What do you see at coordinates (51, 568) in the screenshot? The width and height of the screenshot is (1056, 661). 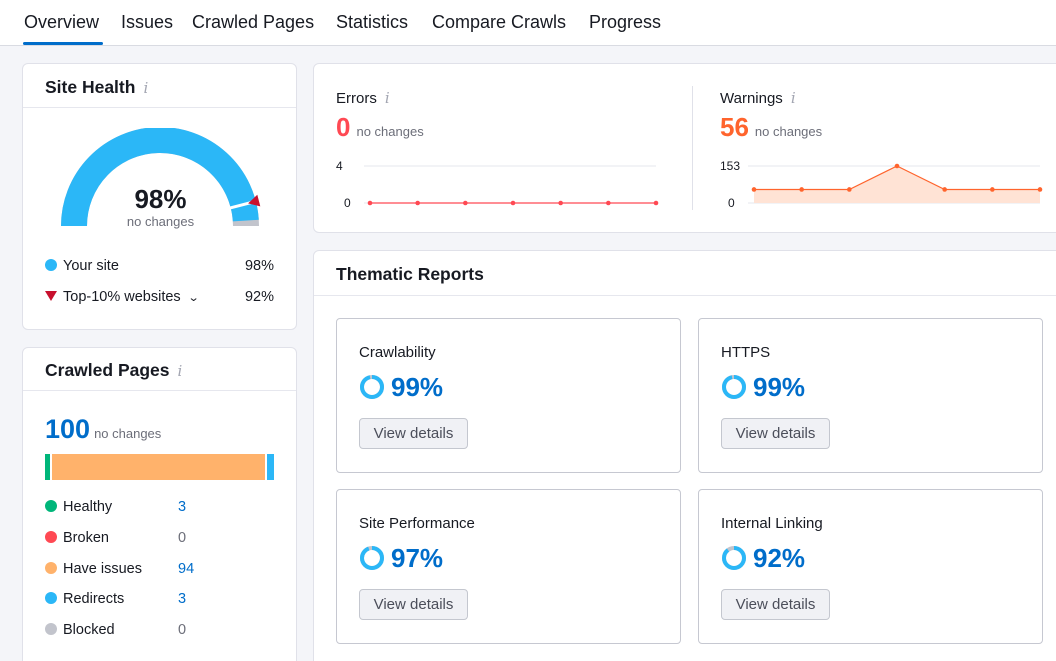 I see `have-issues-dot-icon` at bounding box center [51, 568].